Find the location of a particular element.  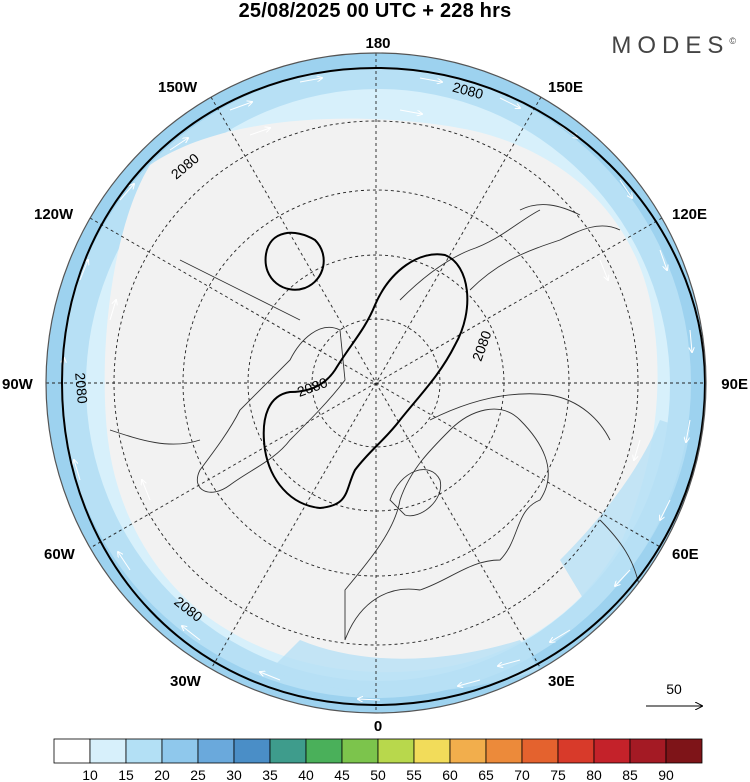

lon-label-60e: 60E is located at coordinates (685, 554).